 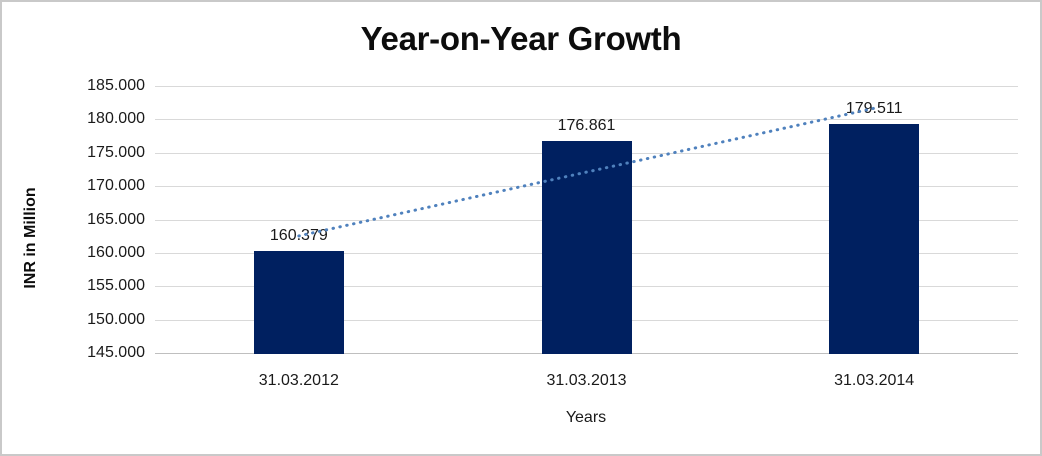 I want to click on y-tick-label: 145.000, so click(x=116, y=352).